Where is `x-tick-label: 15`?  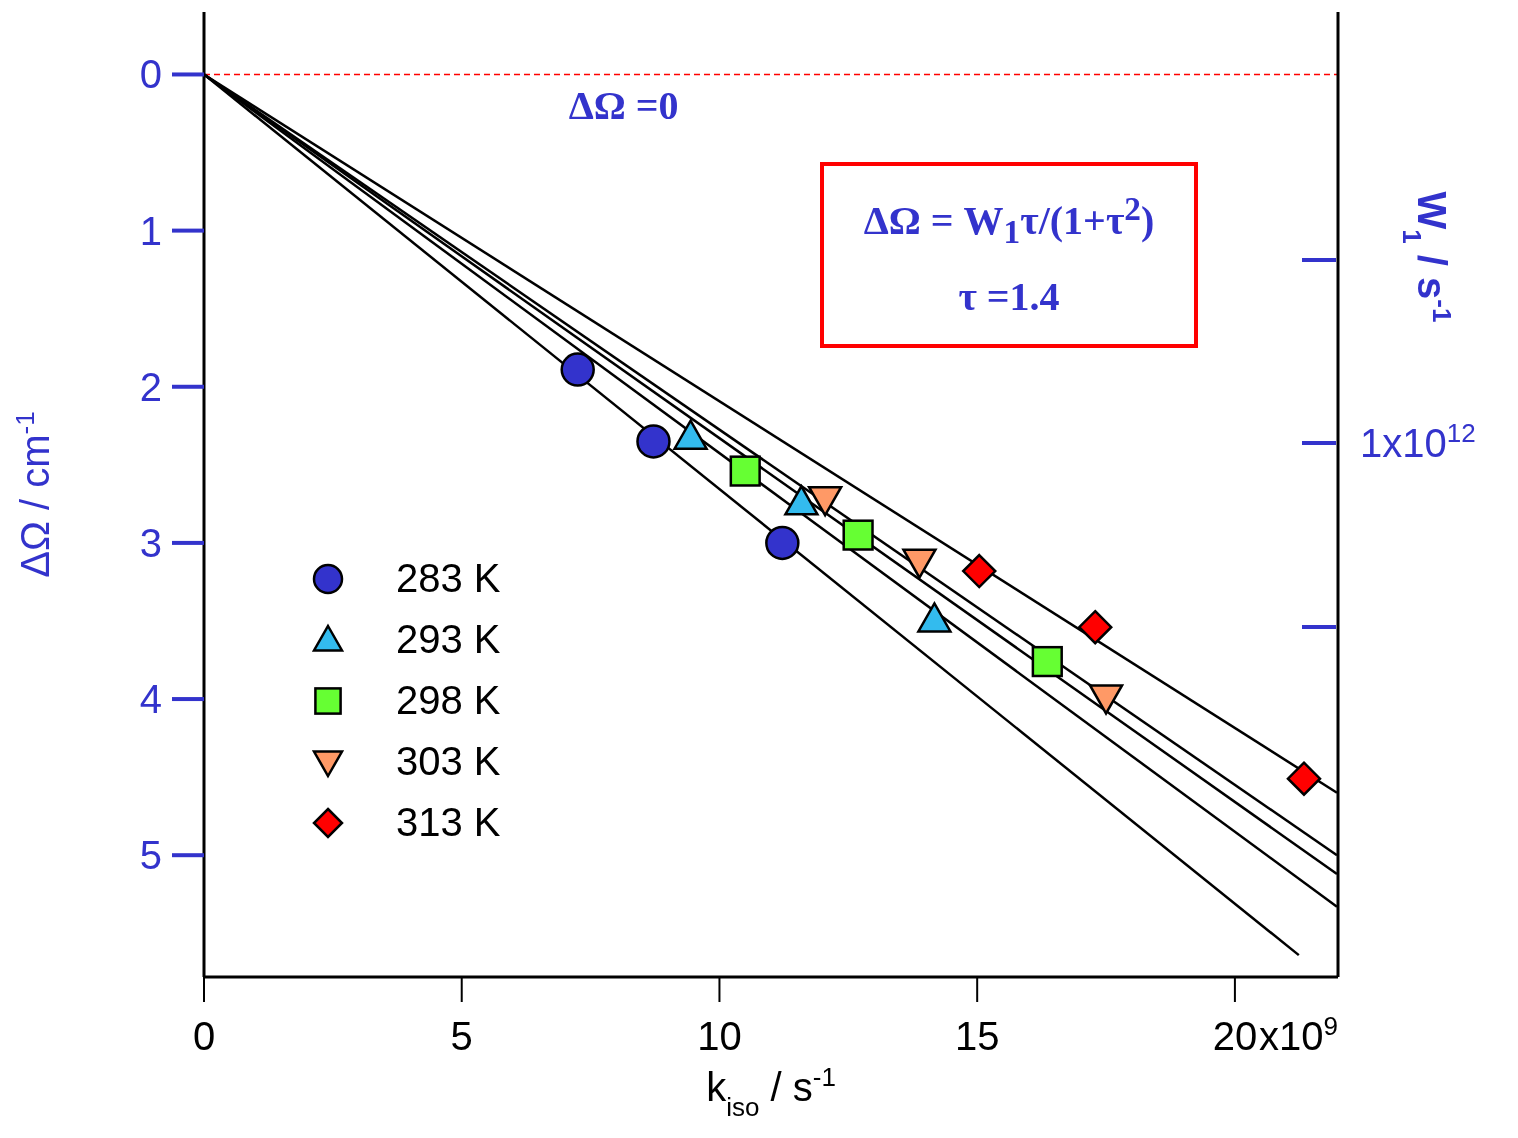
x-tick-label: 15 is located at coordinates (977, 1036).